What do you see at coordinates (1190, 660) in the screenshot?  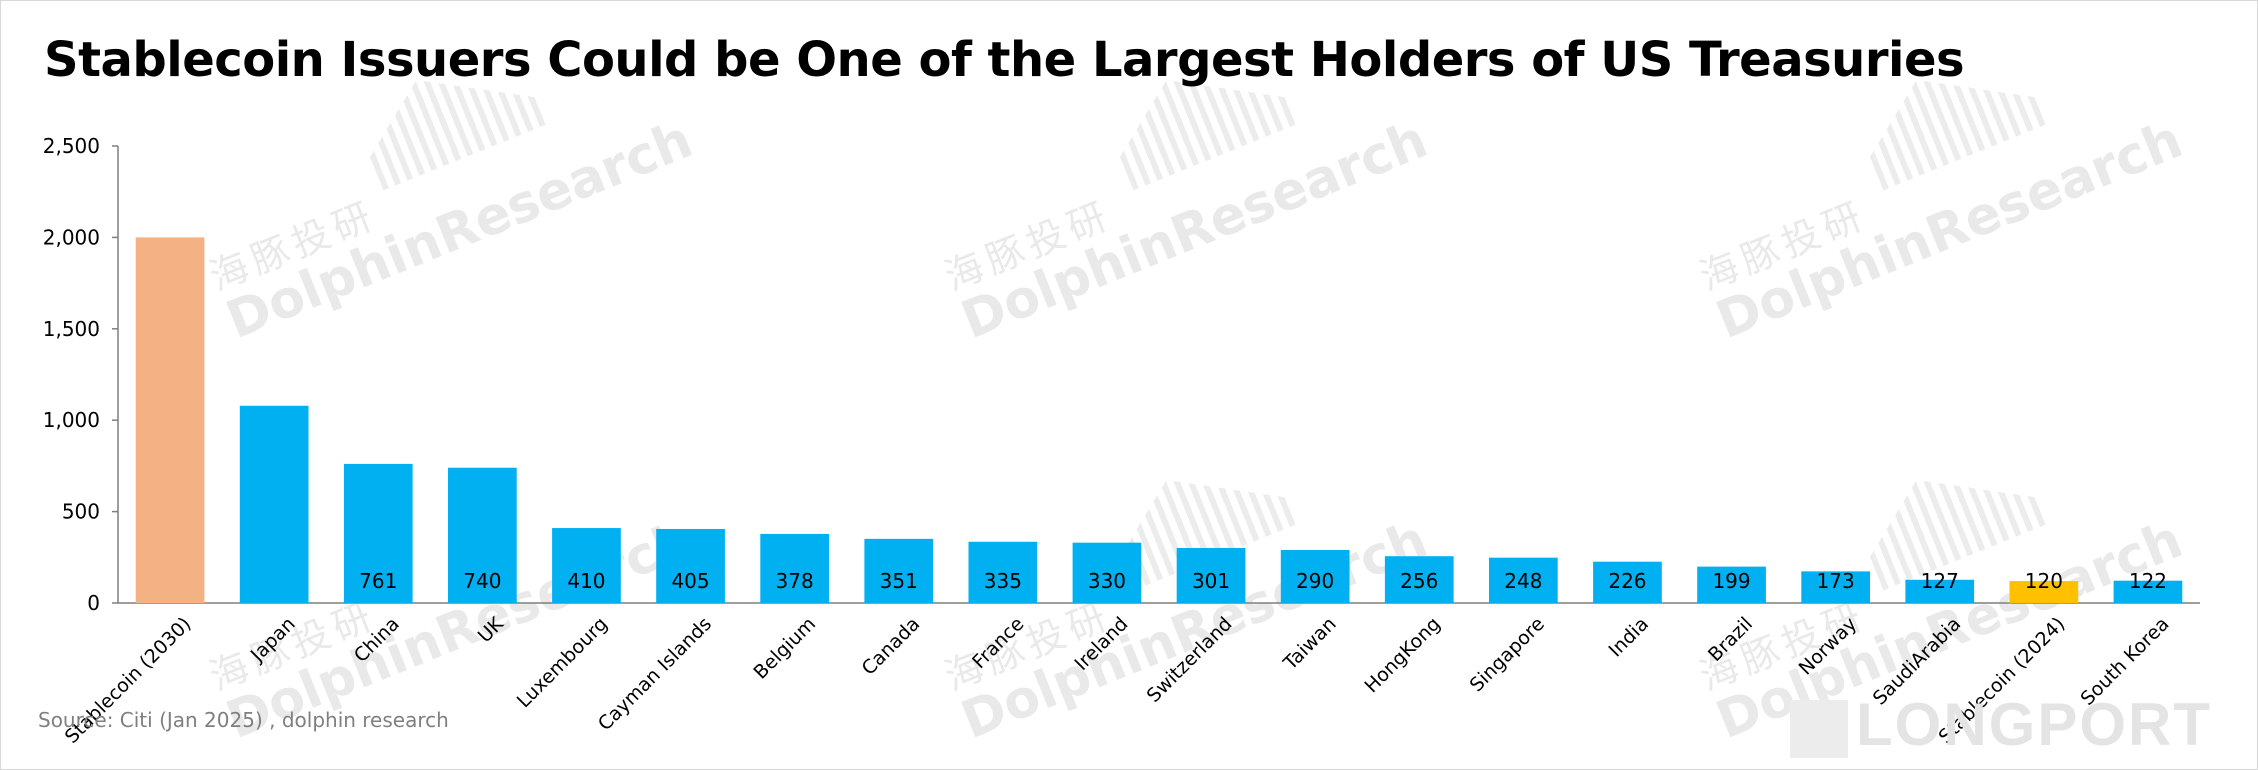 I see `x-tick-label: Switzerland` at bounding box center [1190, 660].